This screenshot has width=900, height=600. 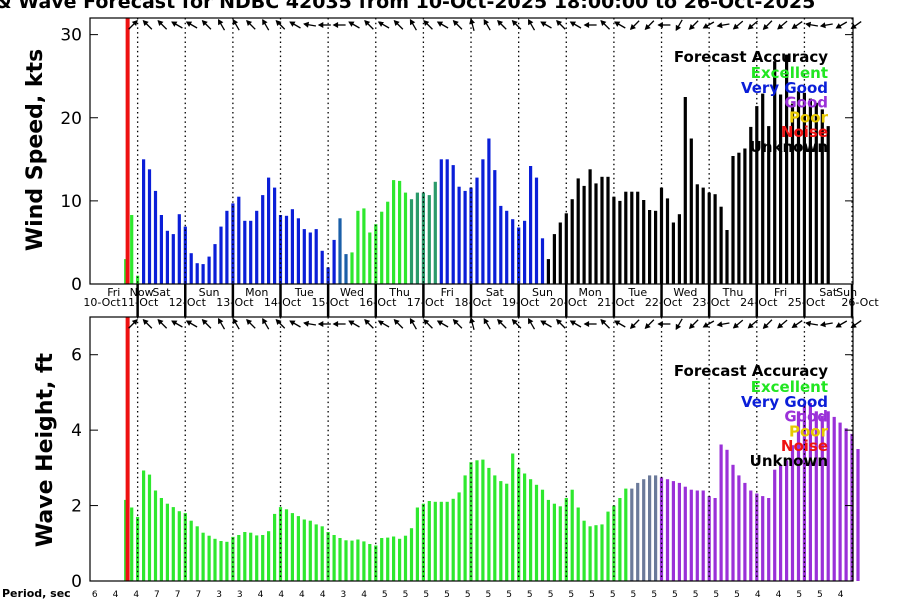 I want to click on wave-direction-arrows, so click(x=495, y=324).